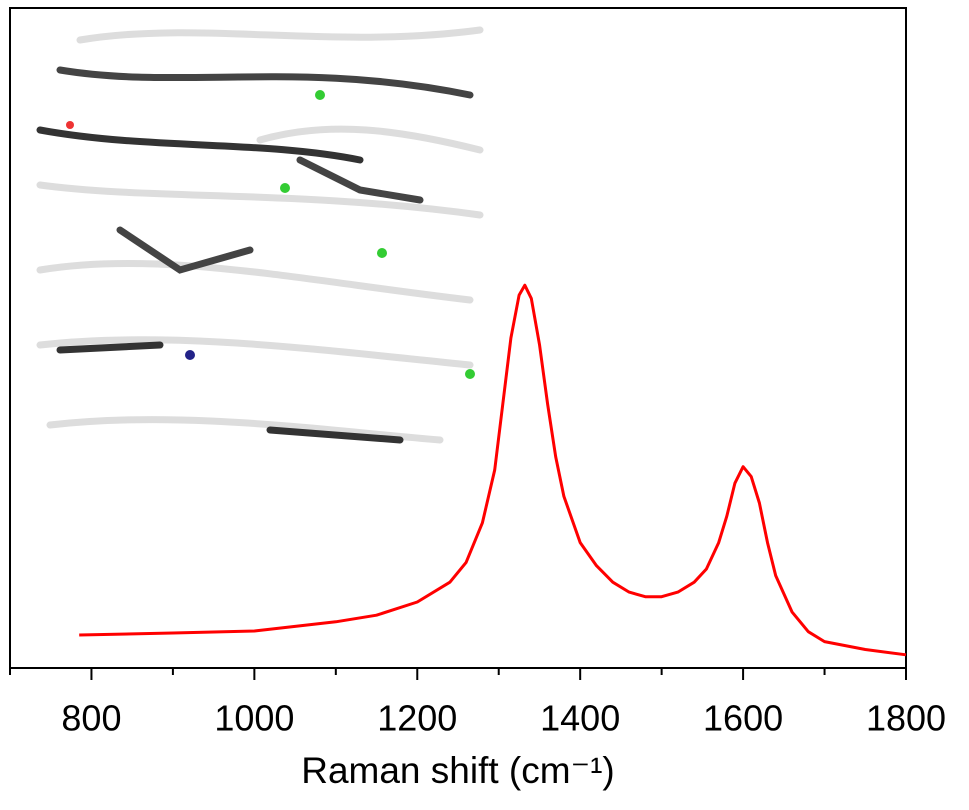  Describe the element at coordinates (580, 718) in the screenshot. I see `x-tick-label: 1400` at that location.